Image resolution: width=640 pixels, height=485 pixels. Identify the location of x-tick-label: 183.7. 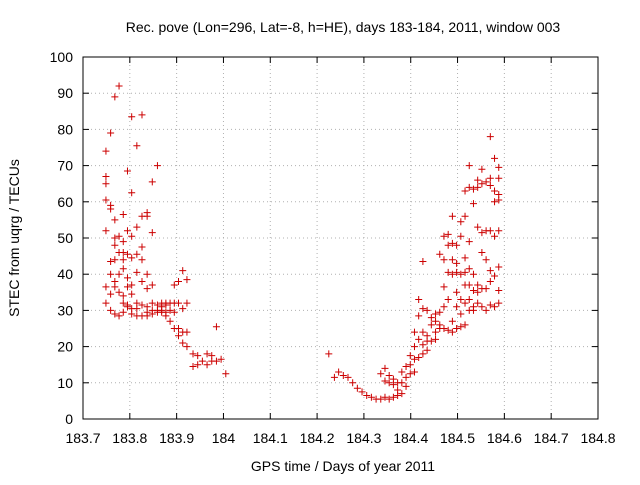
(82, 438).